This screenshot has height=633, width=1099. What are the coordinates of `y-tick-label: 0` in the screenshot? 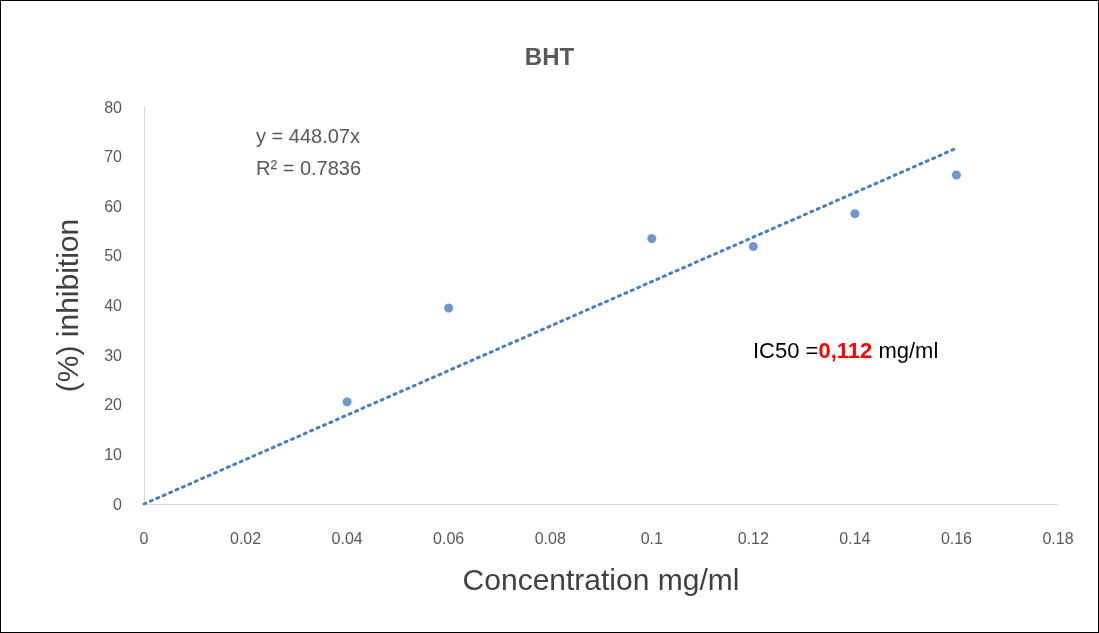 It's located at (118, 504).